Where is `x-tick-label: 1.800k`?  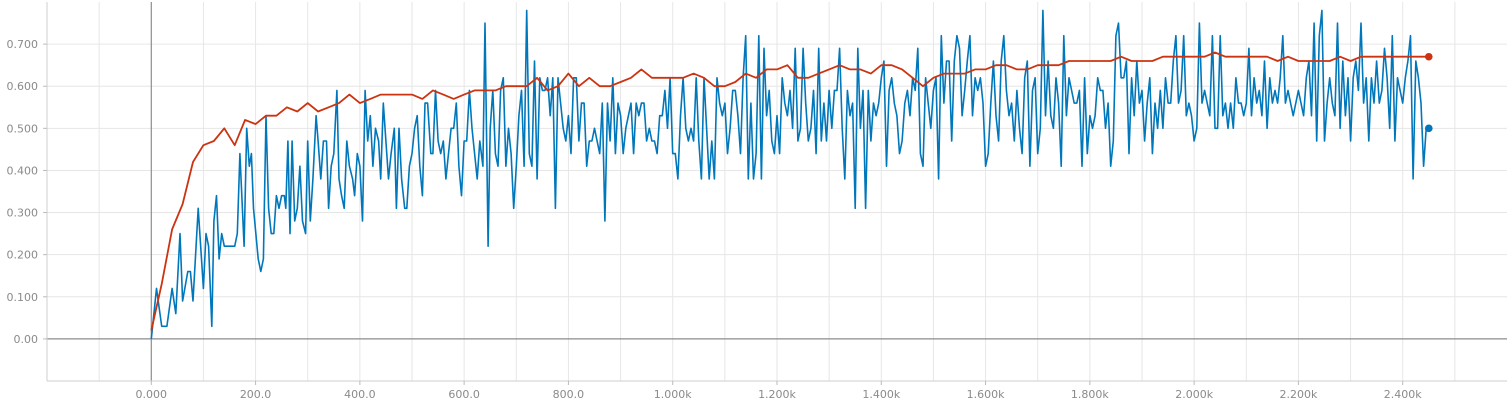
x-tick-label: 1.800k is located at coordinates (1090, 394).